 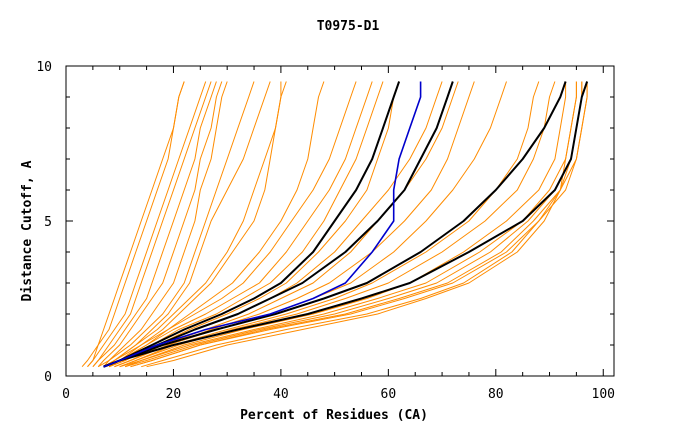 I want to click on y-tick-label: 10, so click(x=44, y=67).